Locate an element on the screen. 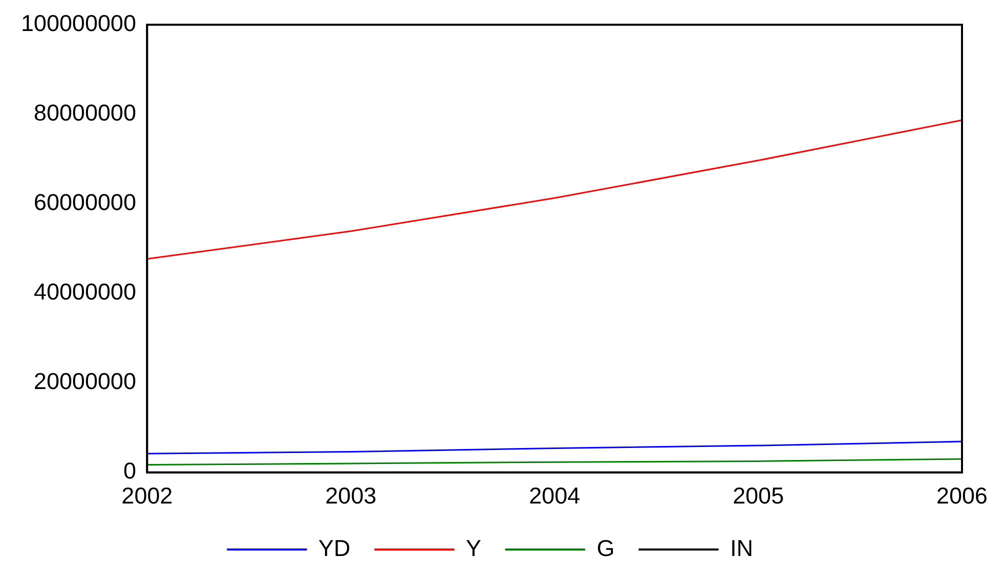 This screenshot has height=579, width=1000. y-tick-label: 60000000 is located at coordinates (85, 202).